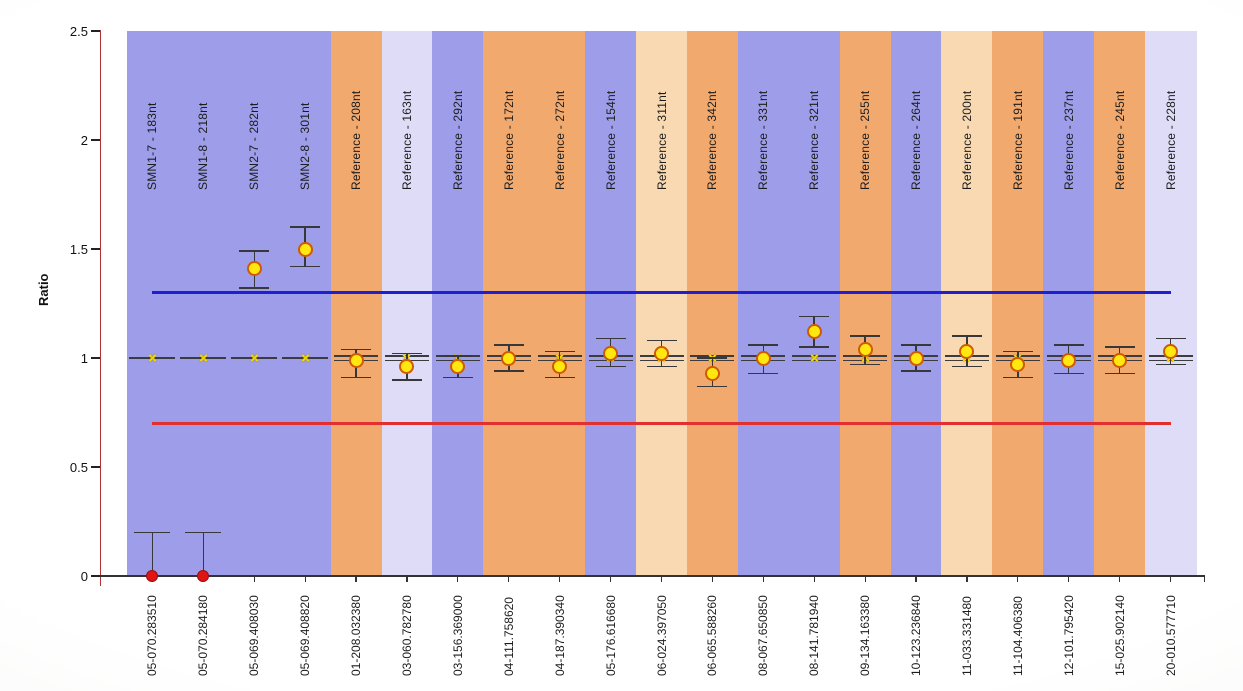 This screenshot has height=691, width=1243. What do you see at coordinates (457, 635) in the screenshot?
I see `probe-position-label: 03-156.369000` at bounding box center [457, 635].